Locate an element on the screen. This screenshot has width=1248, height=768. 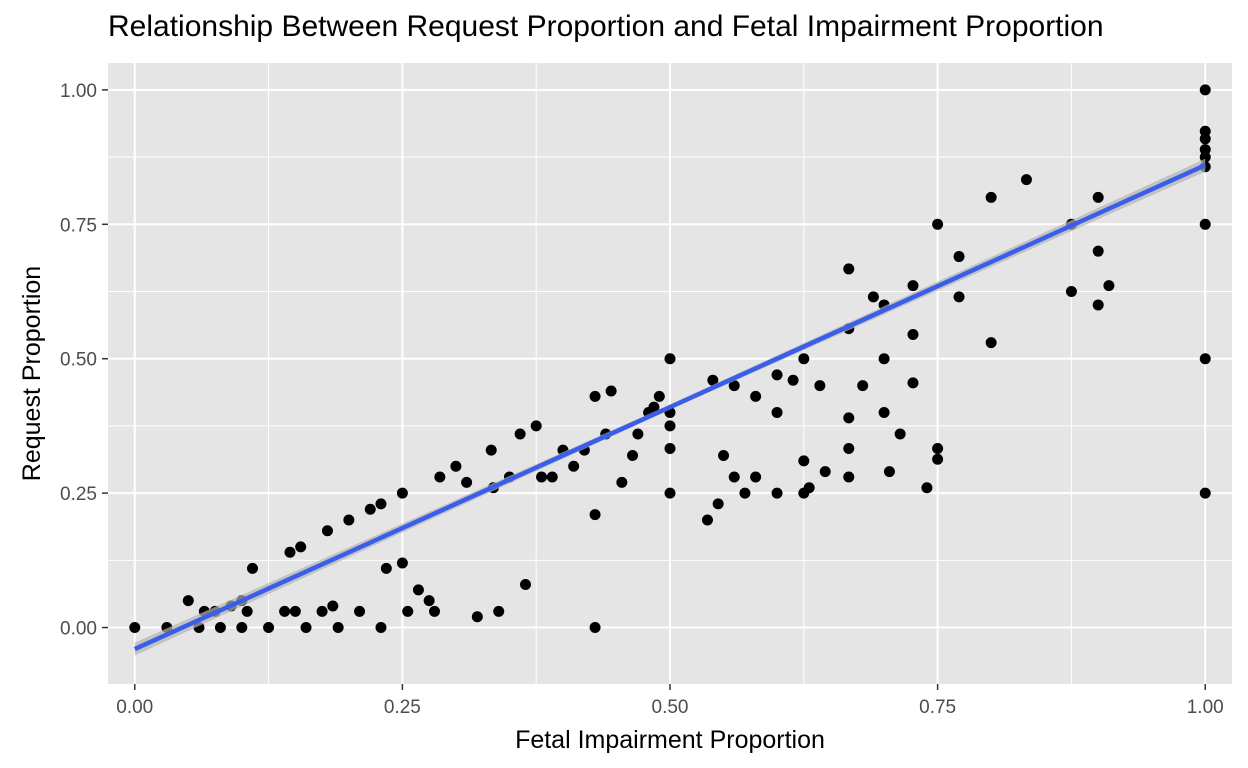
y-tick-label: 0.25 is located at coordinates (78, 494).